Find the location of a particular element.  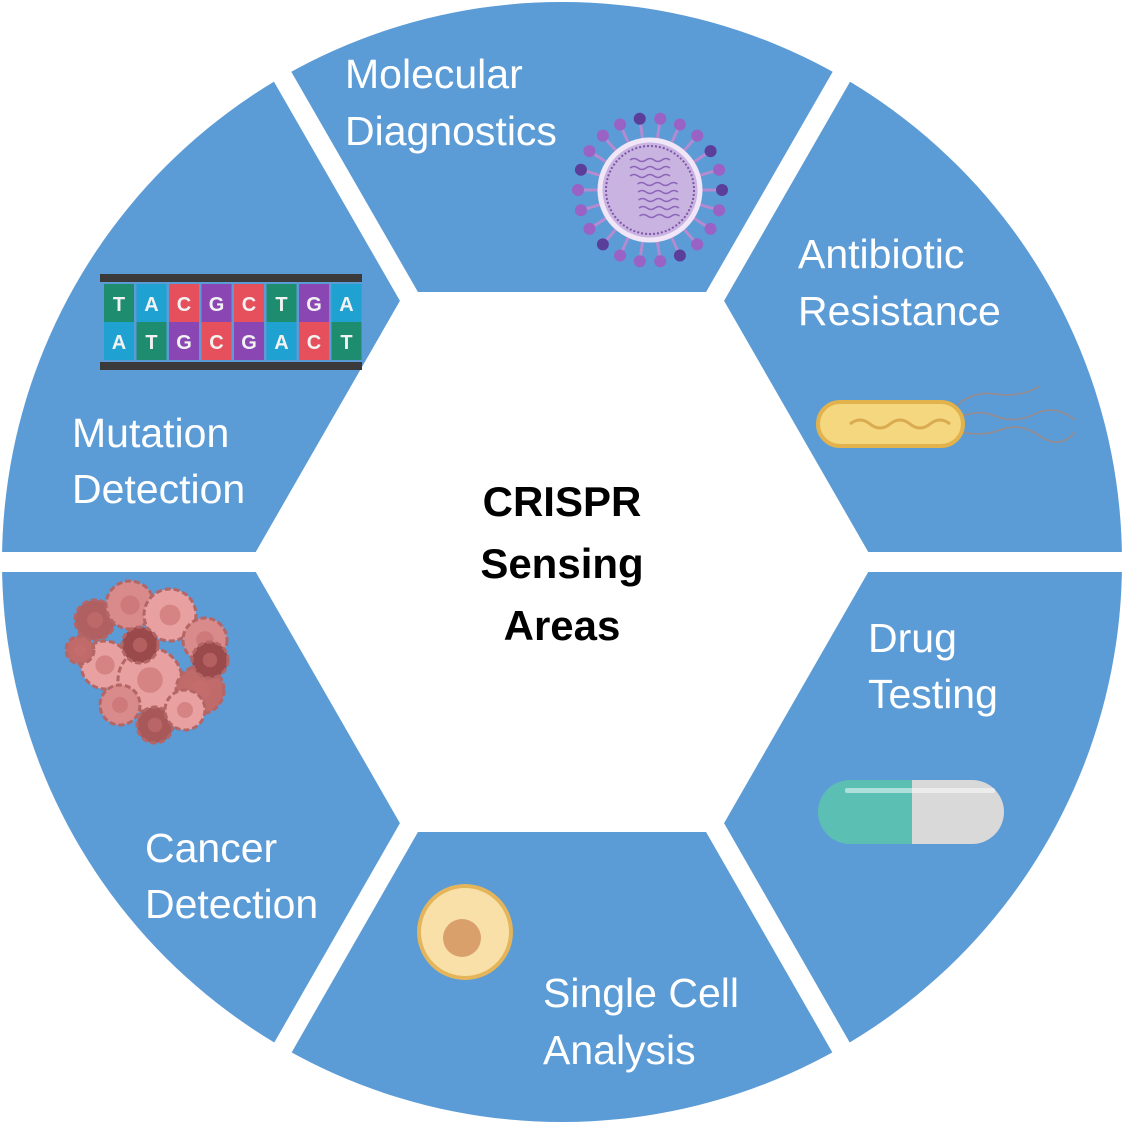

segment-label: Resistance is located at coordinates (899, 311).